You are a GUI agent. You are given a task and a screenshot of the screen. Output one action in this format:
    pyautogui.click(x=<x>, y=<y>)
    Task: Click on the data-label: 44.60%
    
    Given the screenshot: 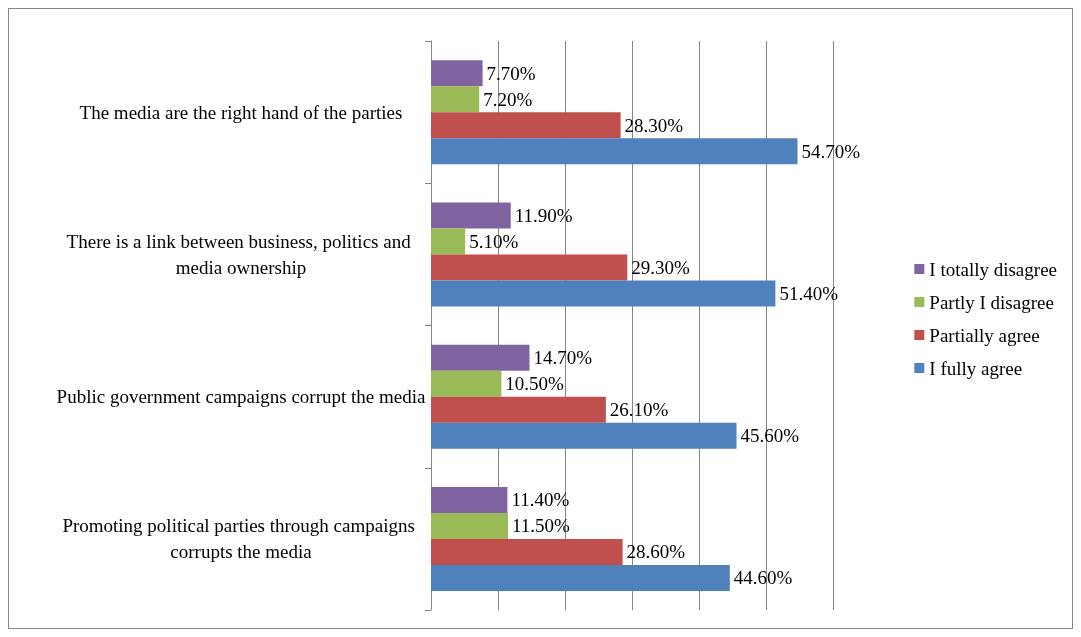 What is the action you would take?
    pyautogui.click(x=763, y=578)
    